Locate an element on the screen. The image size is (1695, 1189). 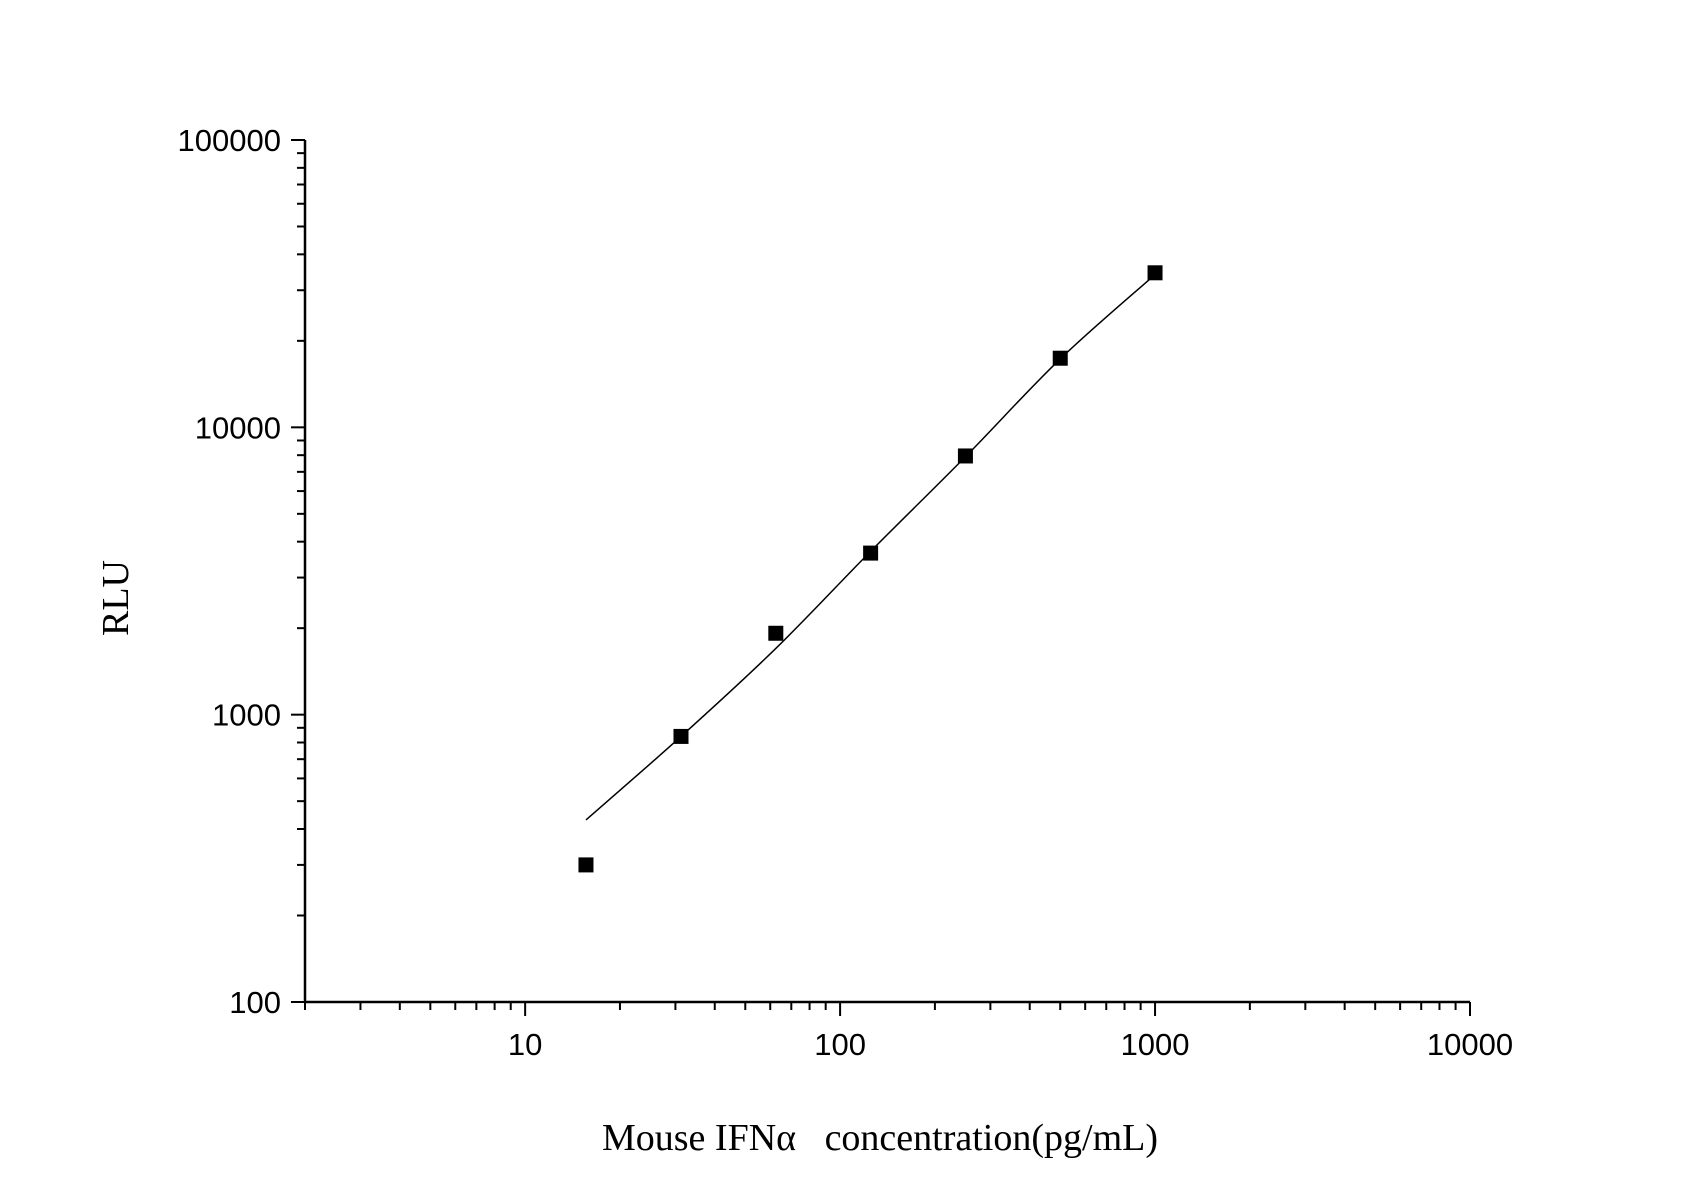
x-tick-label: 1000 is located at coordinates (1155, 1044).